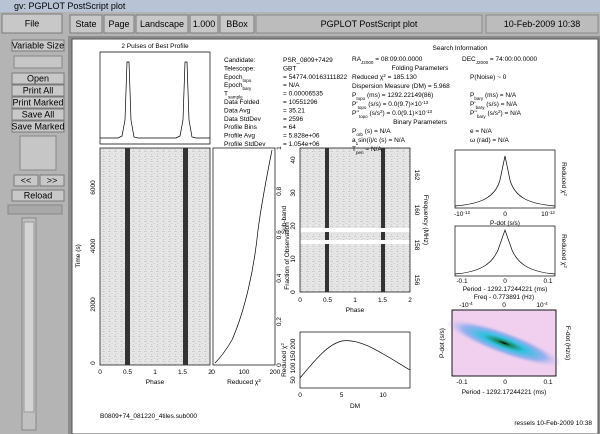 This screenshot has height=434, width=600. I want to click on scroll-thumb, so click(29, 317).